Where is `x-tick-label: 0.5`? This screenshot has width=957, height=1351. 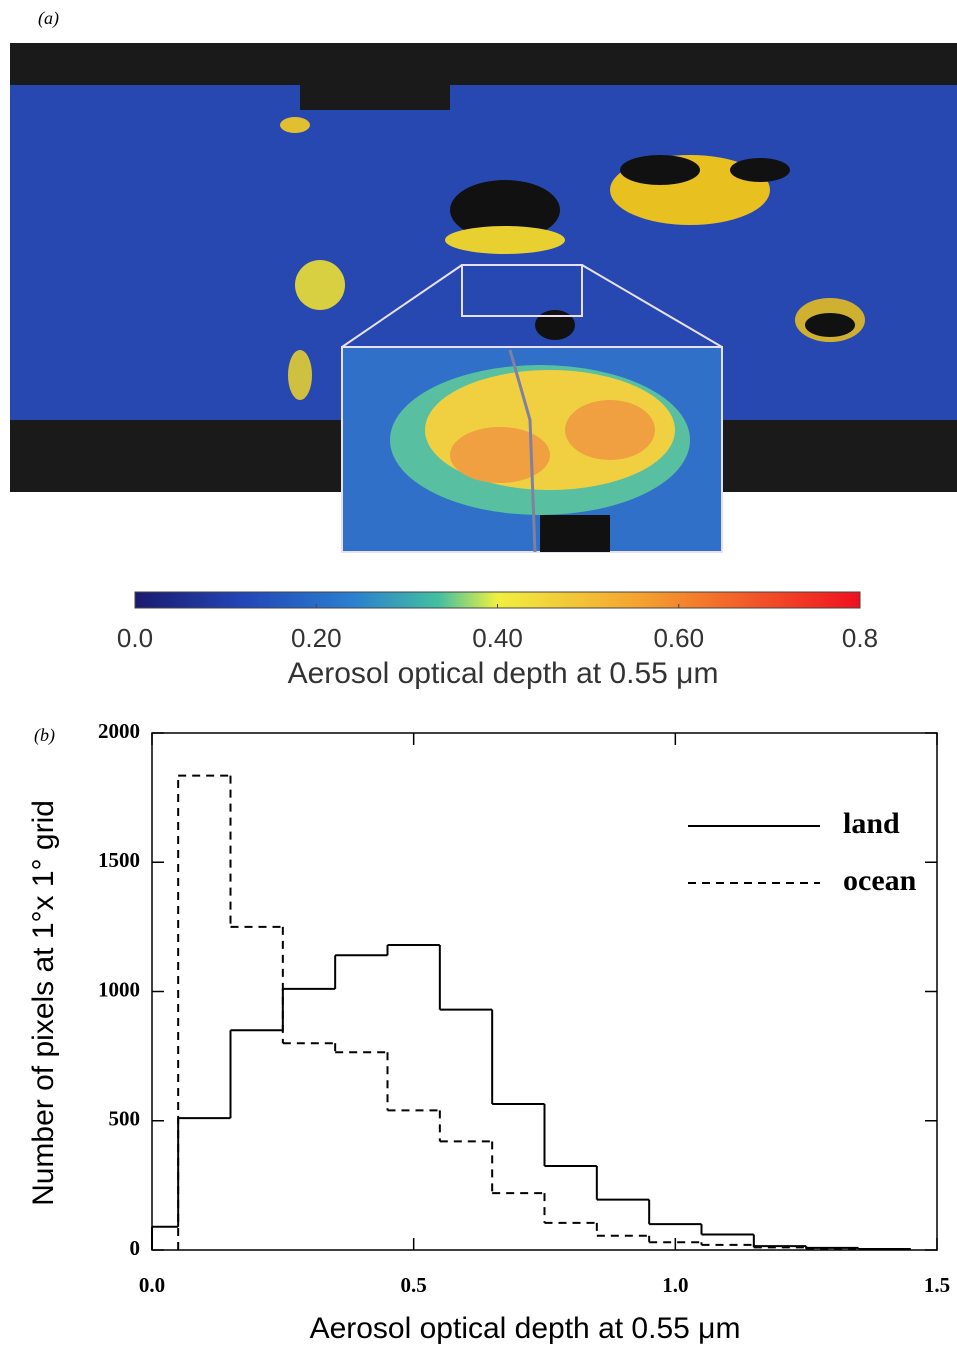
x-tick-label: 0.5 is located at coordinates (414, 1285).